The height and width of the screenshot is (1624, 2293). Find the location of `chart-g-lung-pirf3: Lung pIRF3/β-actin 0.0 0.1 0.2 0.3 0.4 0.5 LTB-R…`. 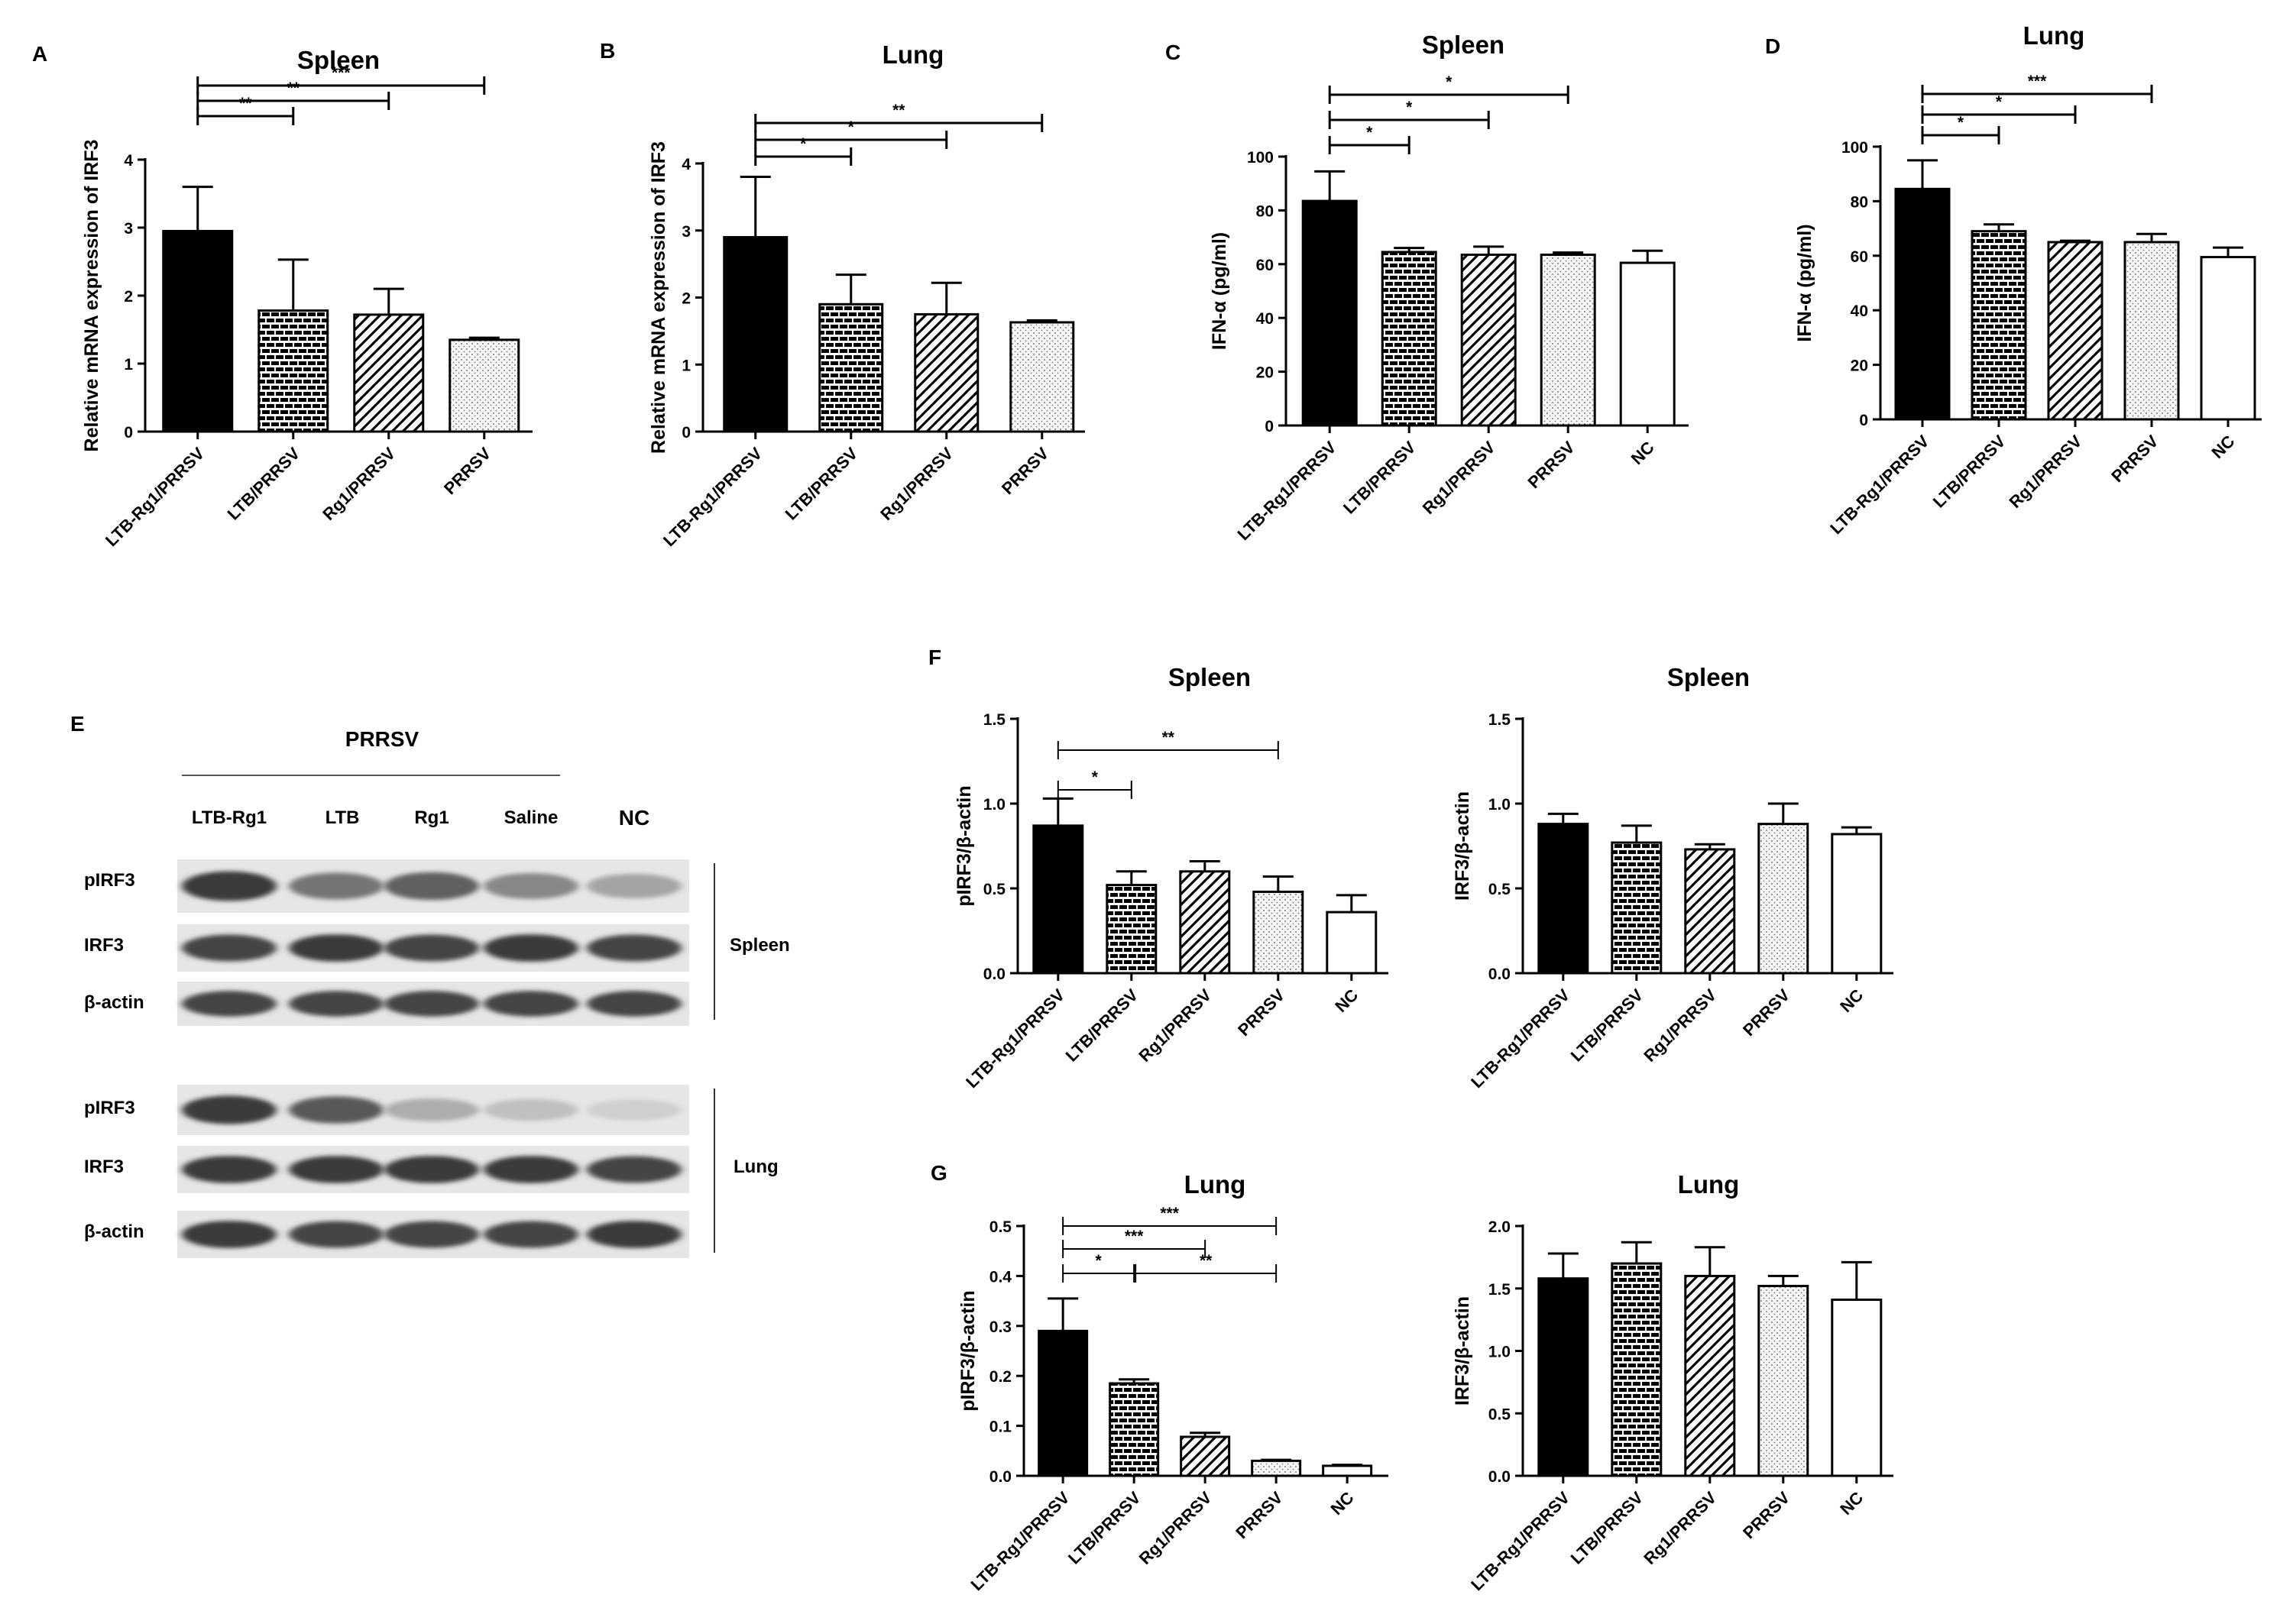

chart-g-lung-pirf3: Lung pIRF3/β-actin 0.0 0.1 0.2 0.3 0.4 0.5 LTB-R… is located at coordinates (1172, 1382).